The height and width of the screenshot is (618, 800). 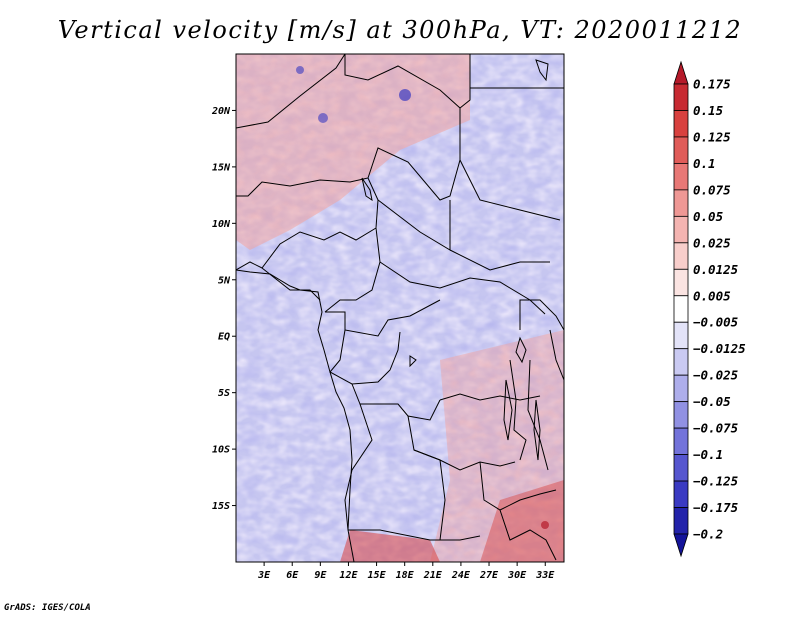 What do you see at coordinates (708, 454) in the screenshot?
I see `colorbar-label: −0.1` at bounding box center [708, 454].